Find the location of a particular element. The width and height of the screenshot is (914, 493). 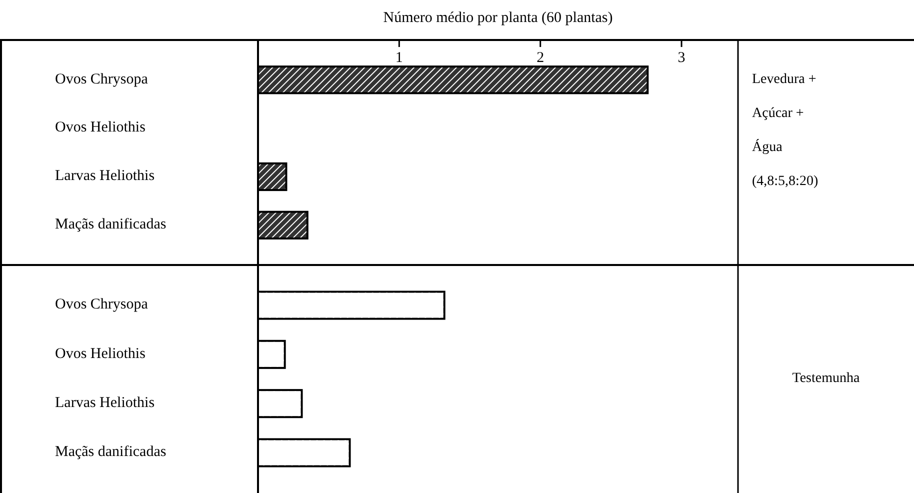

text: Água is located at coordinates (768, 147).